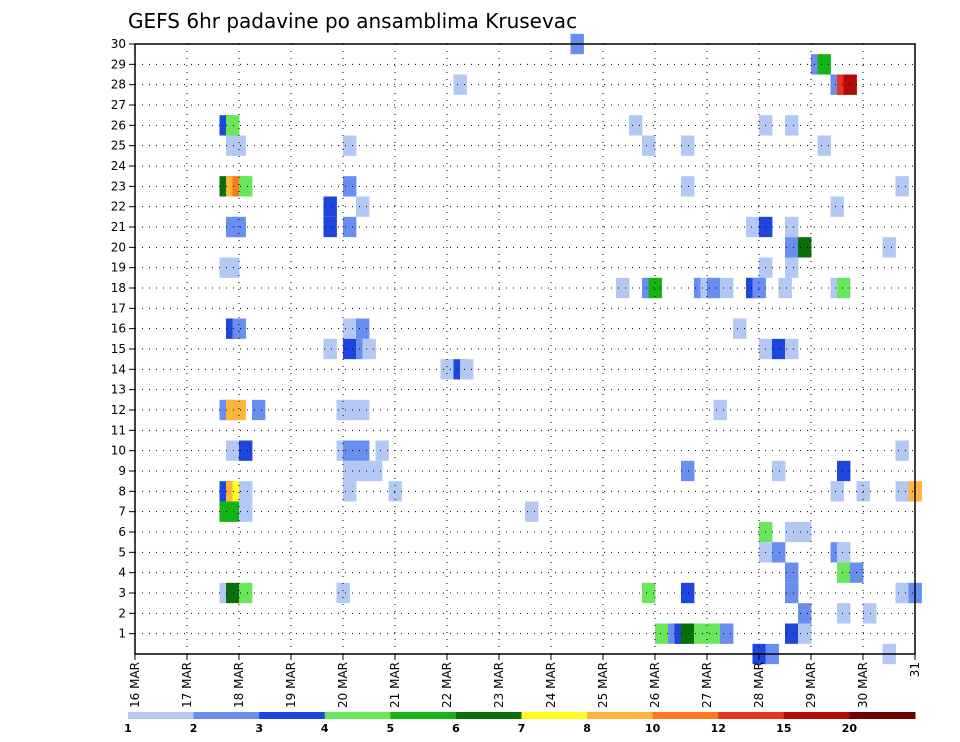 The image size is (960, 742). Describe the element at coordinates (122, 512) in the screenshot. I see `y-tick-label: 7` at that location.